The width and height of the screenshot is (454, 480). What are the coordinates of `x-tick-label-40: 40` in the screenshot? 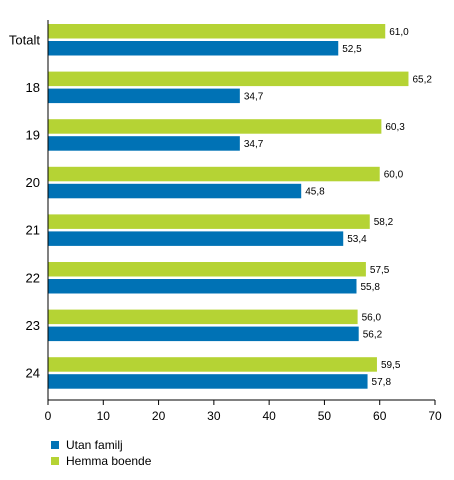 It's located at (269, 416).